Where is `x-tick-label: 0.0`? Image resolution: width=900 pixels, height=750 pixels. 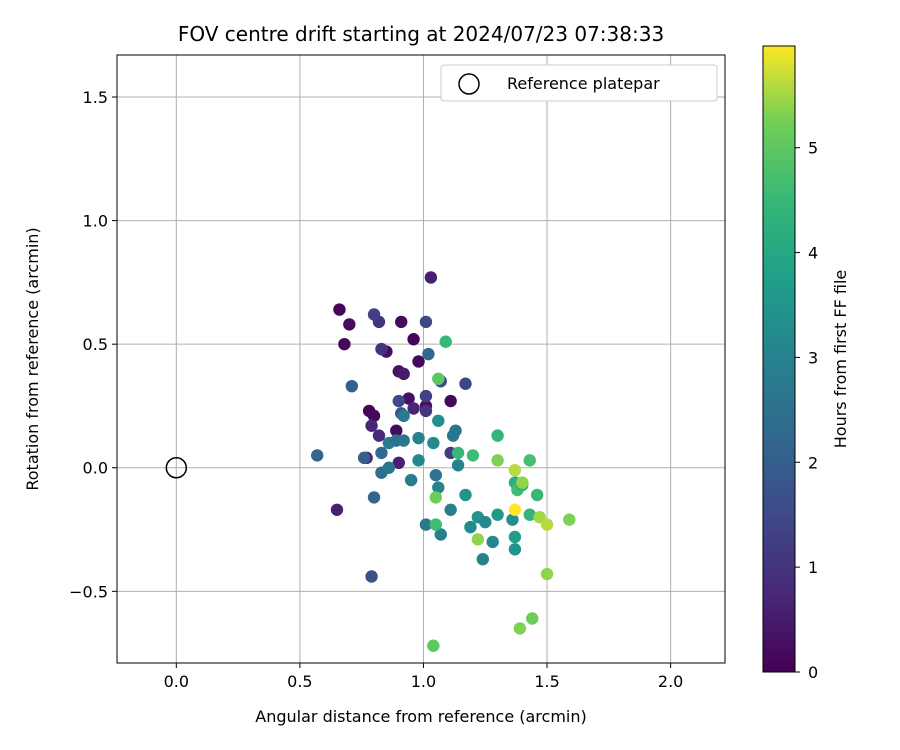 x-tick-label: 0.0 is located at coordinates (176, 681).